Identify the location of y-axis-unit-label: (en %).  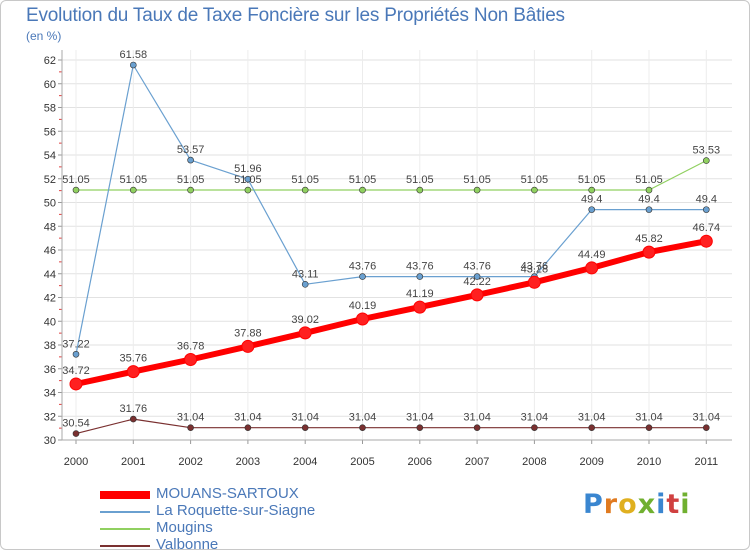
(44, 36).